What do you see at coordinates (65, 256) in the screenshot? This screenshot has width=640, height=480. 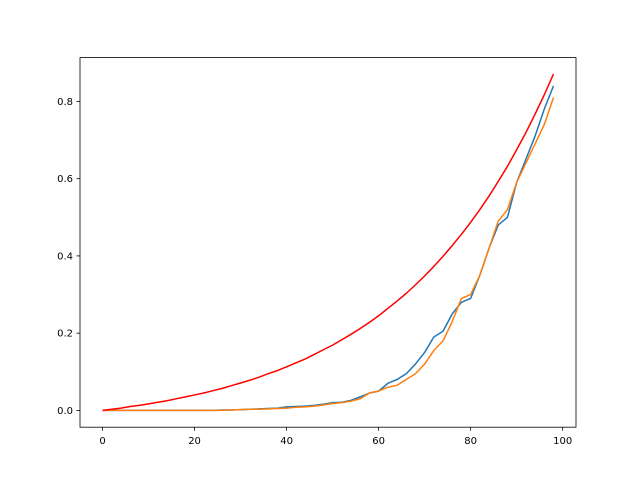 I see `y-tick-label: 0.4` at bounding box center [65, 256].